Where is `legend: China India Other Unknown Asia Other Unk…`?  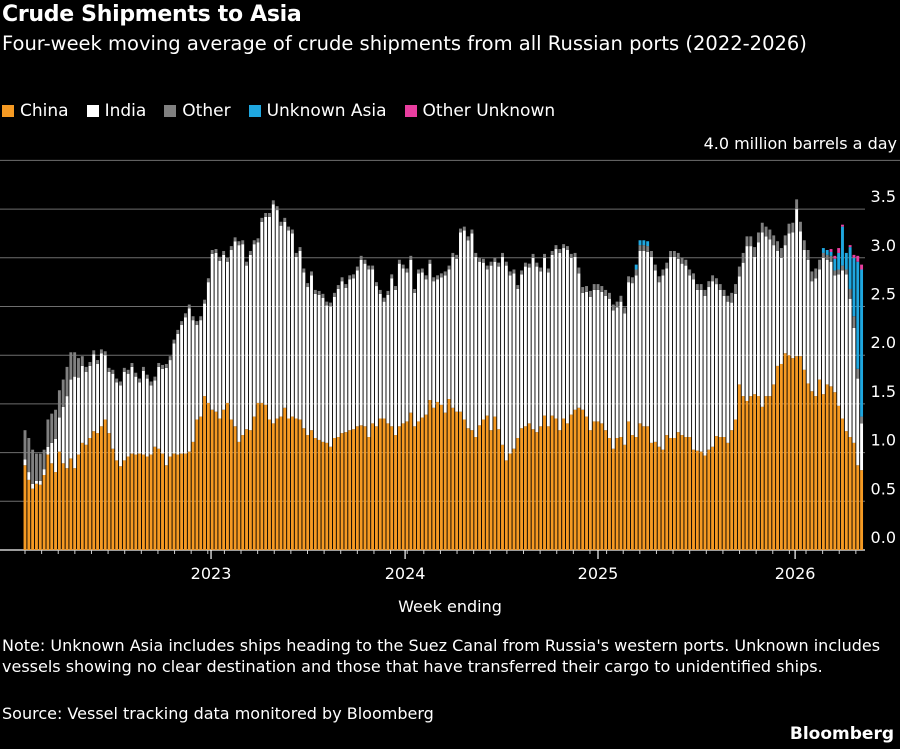
legend: China India Other Unknown Asia Other Unk… is located at coordinates (278, 111).